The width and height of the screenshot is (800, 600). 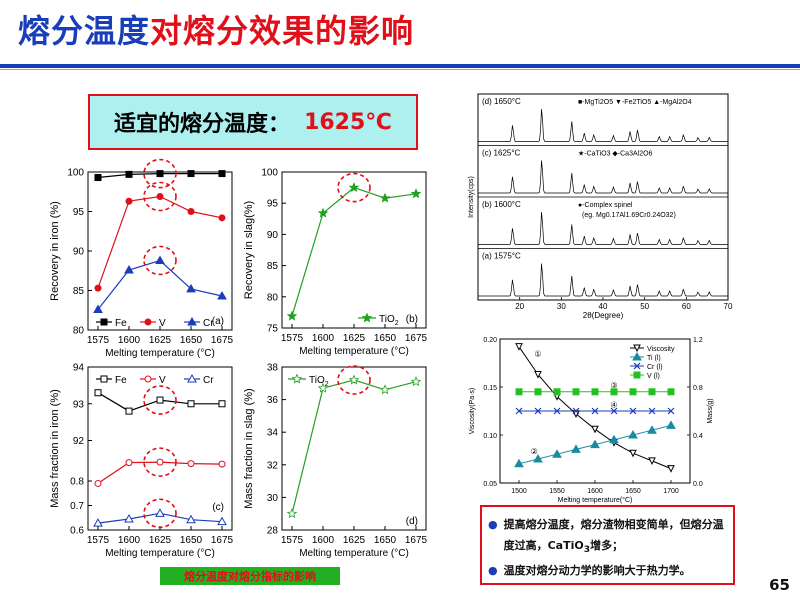 I want to click on xrd-pattern, so click(x=603, y=228).